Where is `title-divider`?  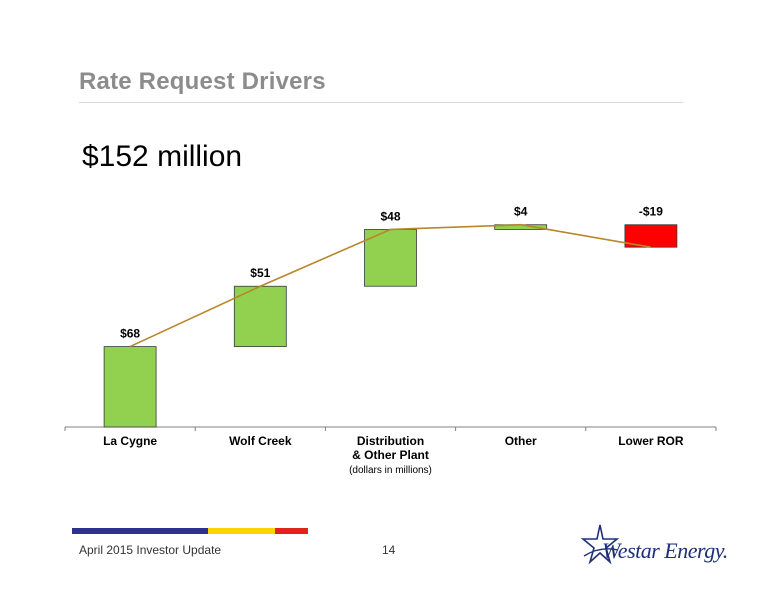
title-divider is located at coordinates (381, 102).